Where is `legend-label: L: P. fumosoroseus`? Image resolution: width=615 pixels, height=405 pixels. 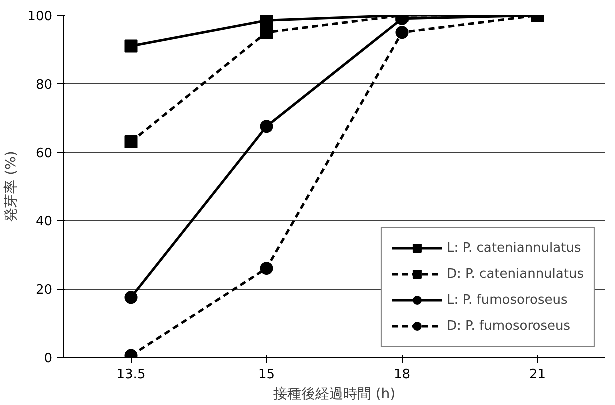 legend-label: L: P. fumosoroseus is located at coordinates (507, 300).